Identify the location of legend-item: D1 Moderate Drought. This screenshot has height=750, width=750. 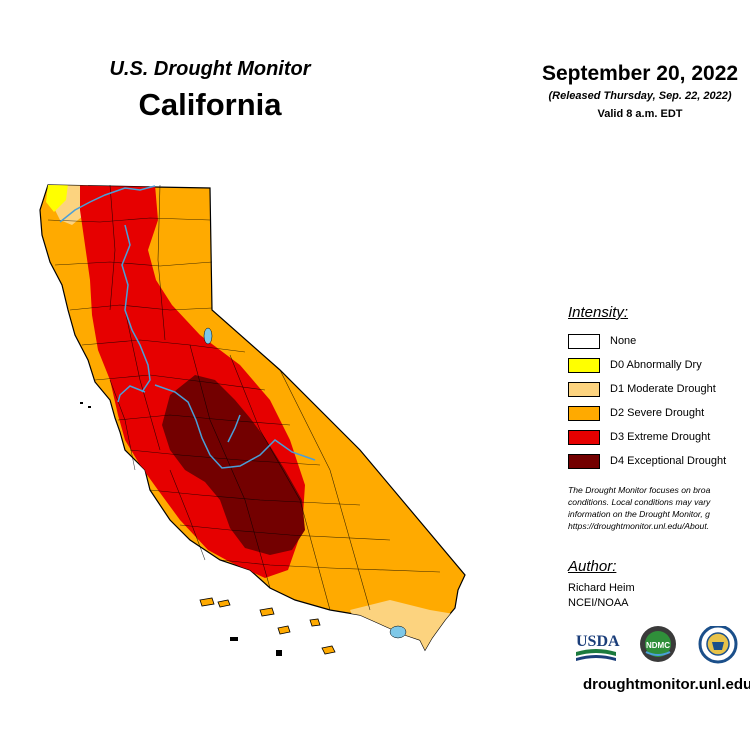
(659, 389).